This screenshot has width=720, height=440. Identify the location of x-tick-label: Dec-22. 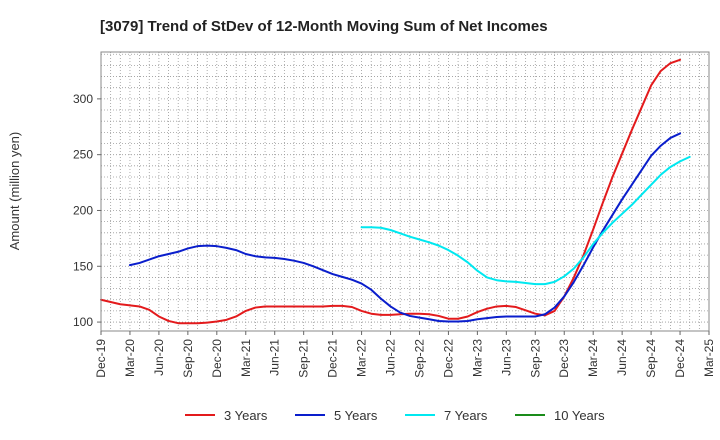
(448, 358).